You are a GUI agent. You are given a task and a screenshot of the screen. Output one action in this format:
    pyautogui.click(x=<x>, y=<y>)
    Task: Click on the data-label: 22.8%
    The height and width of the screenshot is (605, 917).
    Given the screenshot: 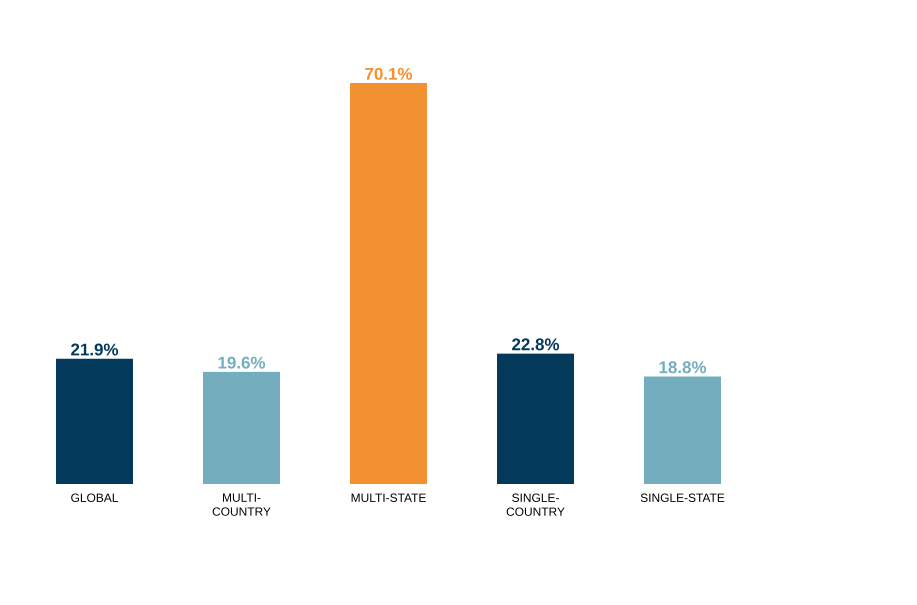 What is the action you would take?
    pyautogui.click(x=536, y=344)
    